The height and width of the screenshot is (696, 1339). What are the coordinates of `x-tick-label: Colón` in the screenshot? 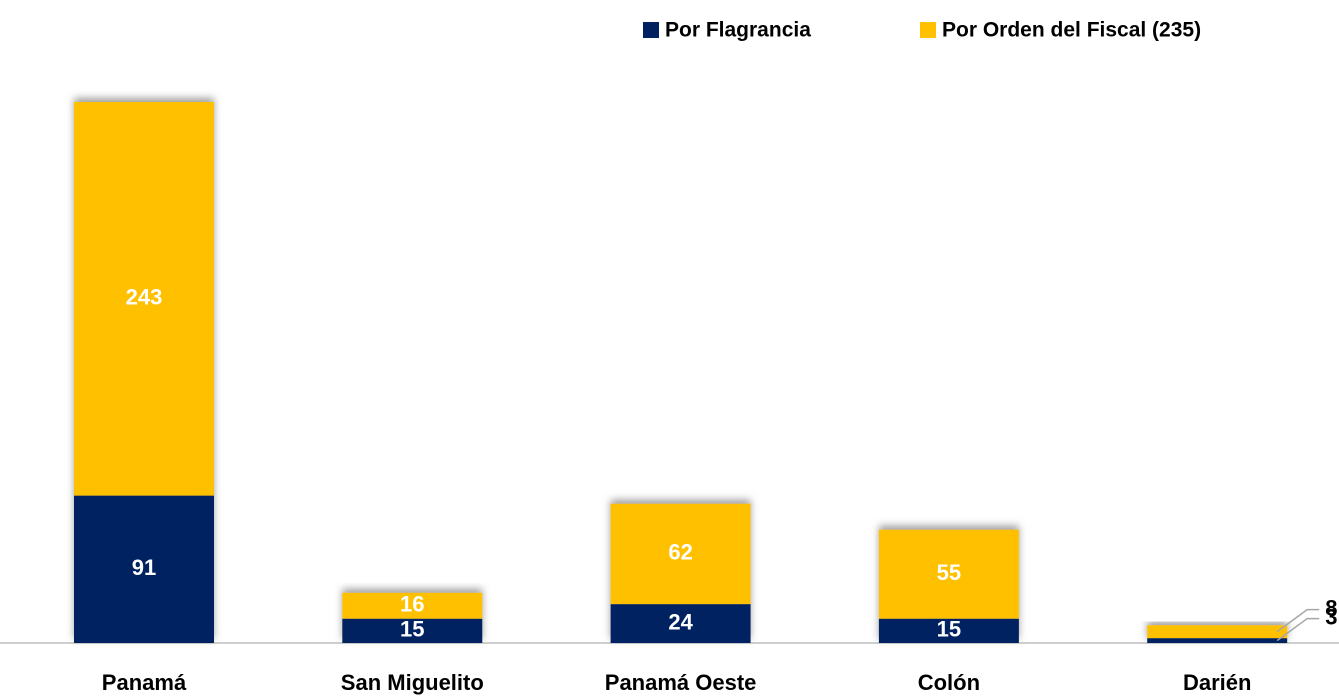 It's located at (949, 682).